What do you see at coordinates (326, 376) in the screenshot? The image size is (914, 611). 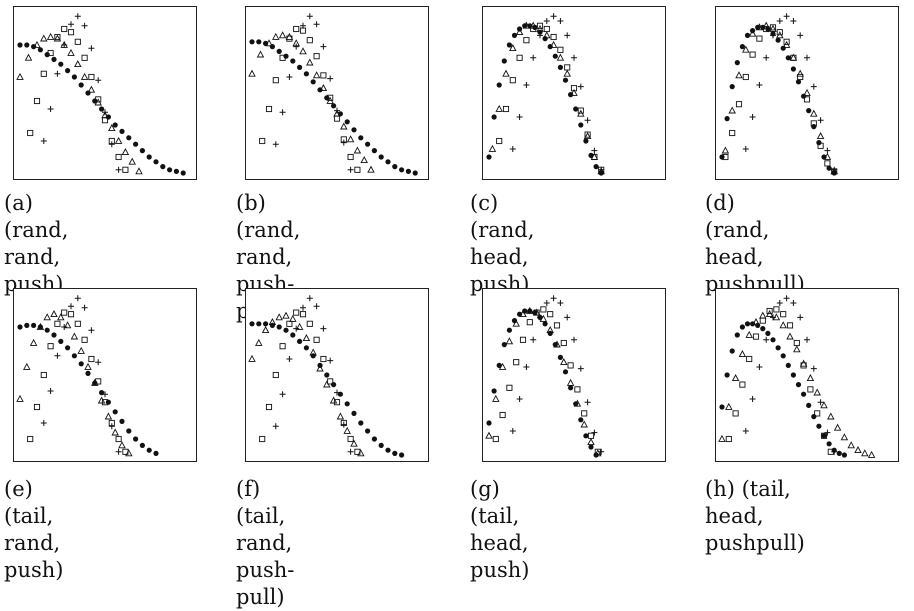 I see `scatter-f` at bounding box center [326, 376].